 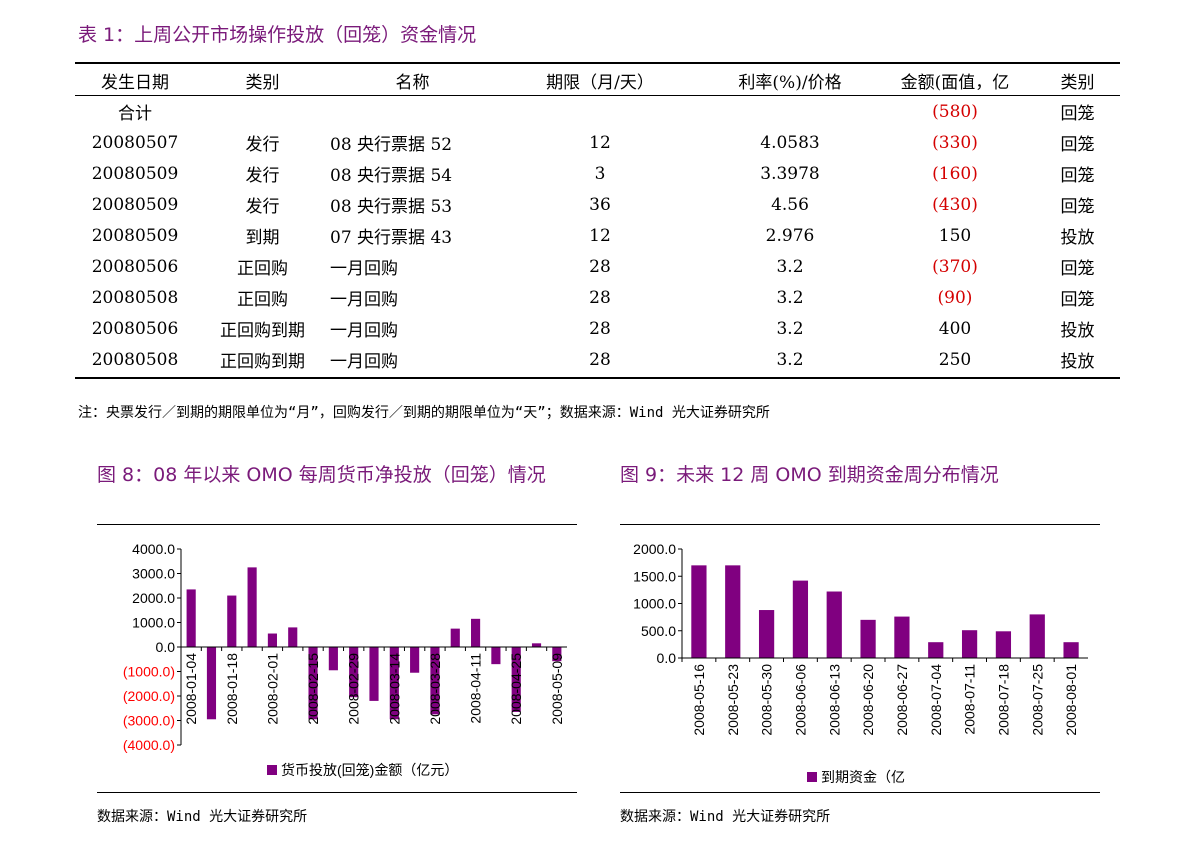 What do you see at coordinates (790, 173) in the screenshot?
I see `table-cell-rate: 3.3978` at bounding box center [790, 173].